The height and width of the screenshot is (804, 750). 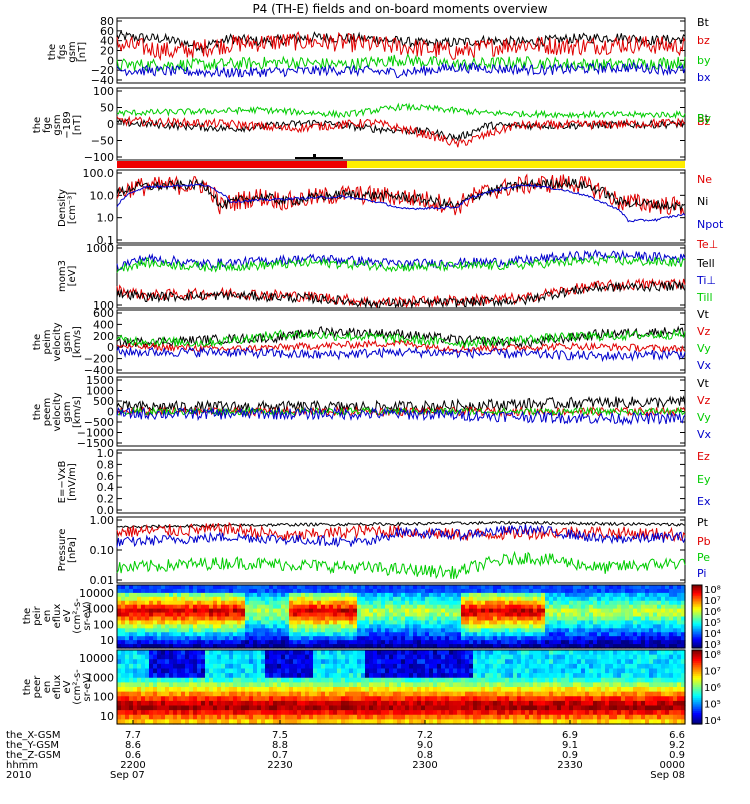 I want to click on series-line-Bz, so click(x=401, y=131).